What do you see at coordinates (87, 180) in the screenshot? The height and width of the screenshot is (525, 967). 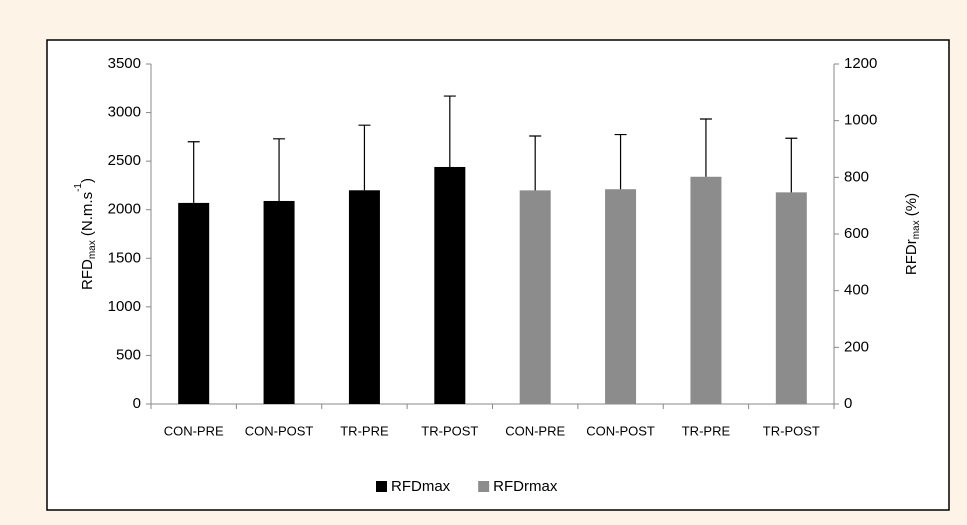 I see `axis-title-part: )` at bounding box center [87, 180].